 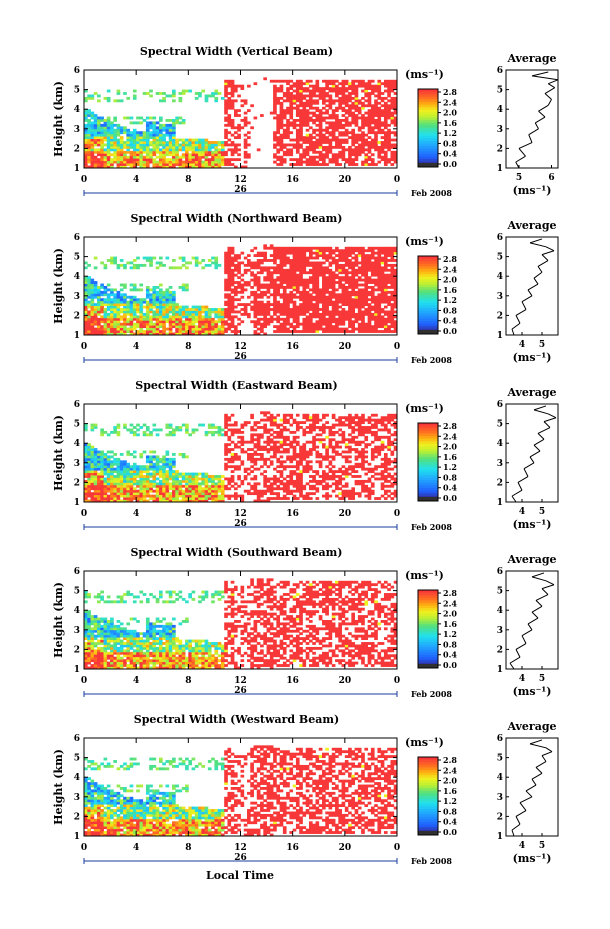 I want to click on colorbar-tick-label: 1.6, so click(x=450, y=290).